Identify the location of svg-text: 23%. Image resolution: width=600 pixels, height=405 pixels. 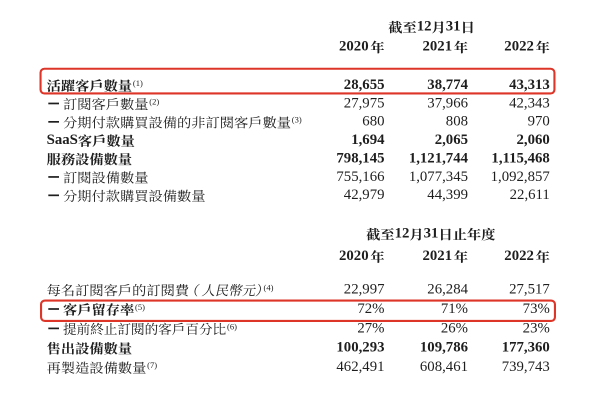
(536, 328).